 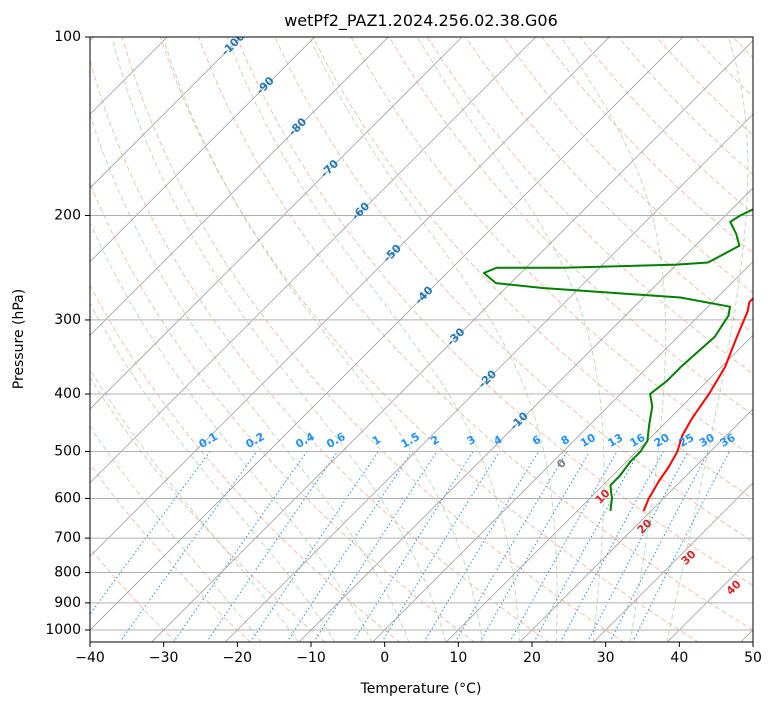 What do you see at coordinates (421, 689) in the screenshot?
I see `x-axis-label: Temperature (°C)` at bounding box center [421, 689].